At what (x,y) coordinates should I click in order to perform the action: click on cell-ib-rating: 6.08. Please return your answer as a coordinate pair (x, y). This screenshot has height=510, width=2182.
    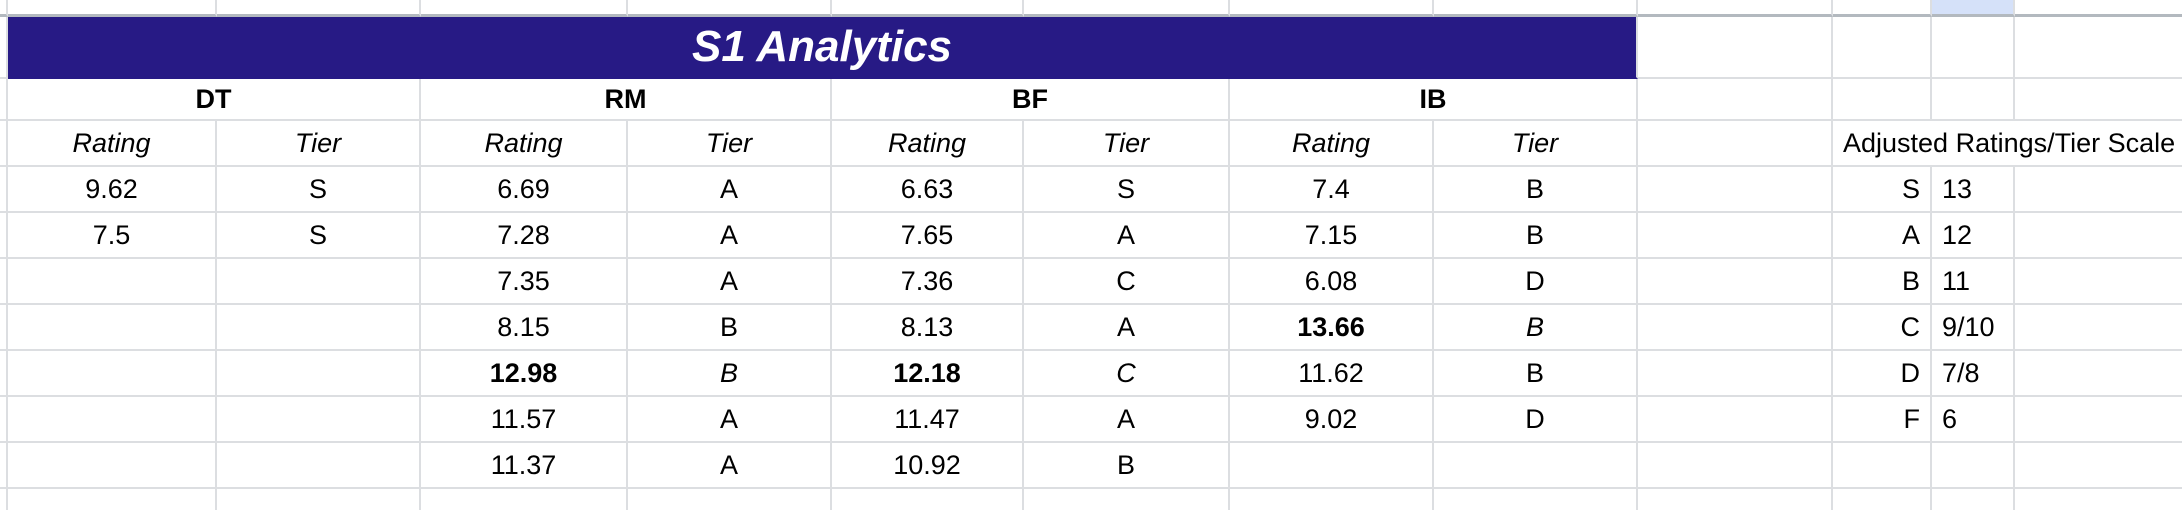
    Looking at the image, I should click on (1332, 282).